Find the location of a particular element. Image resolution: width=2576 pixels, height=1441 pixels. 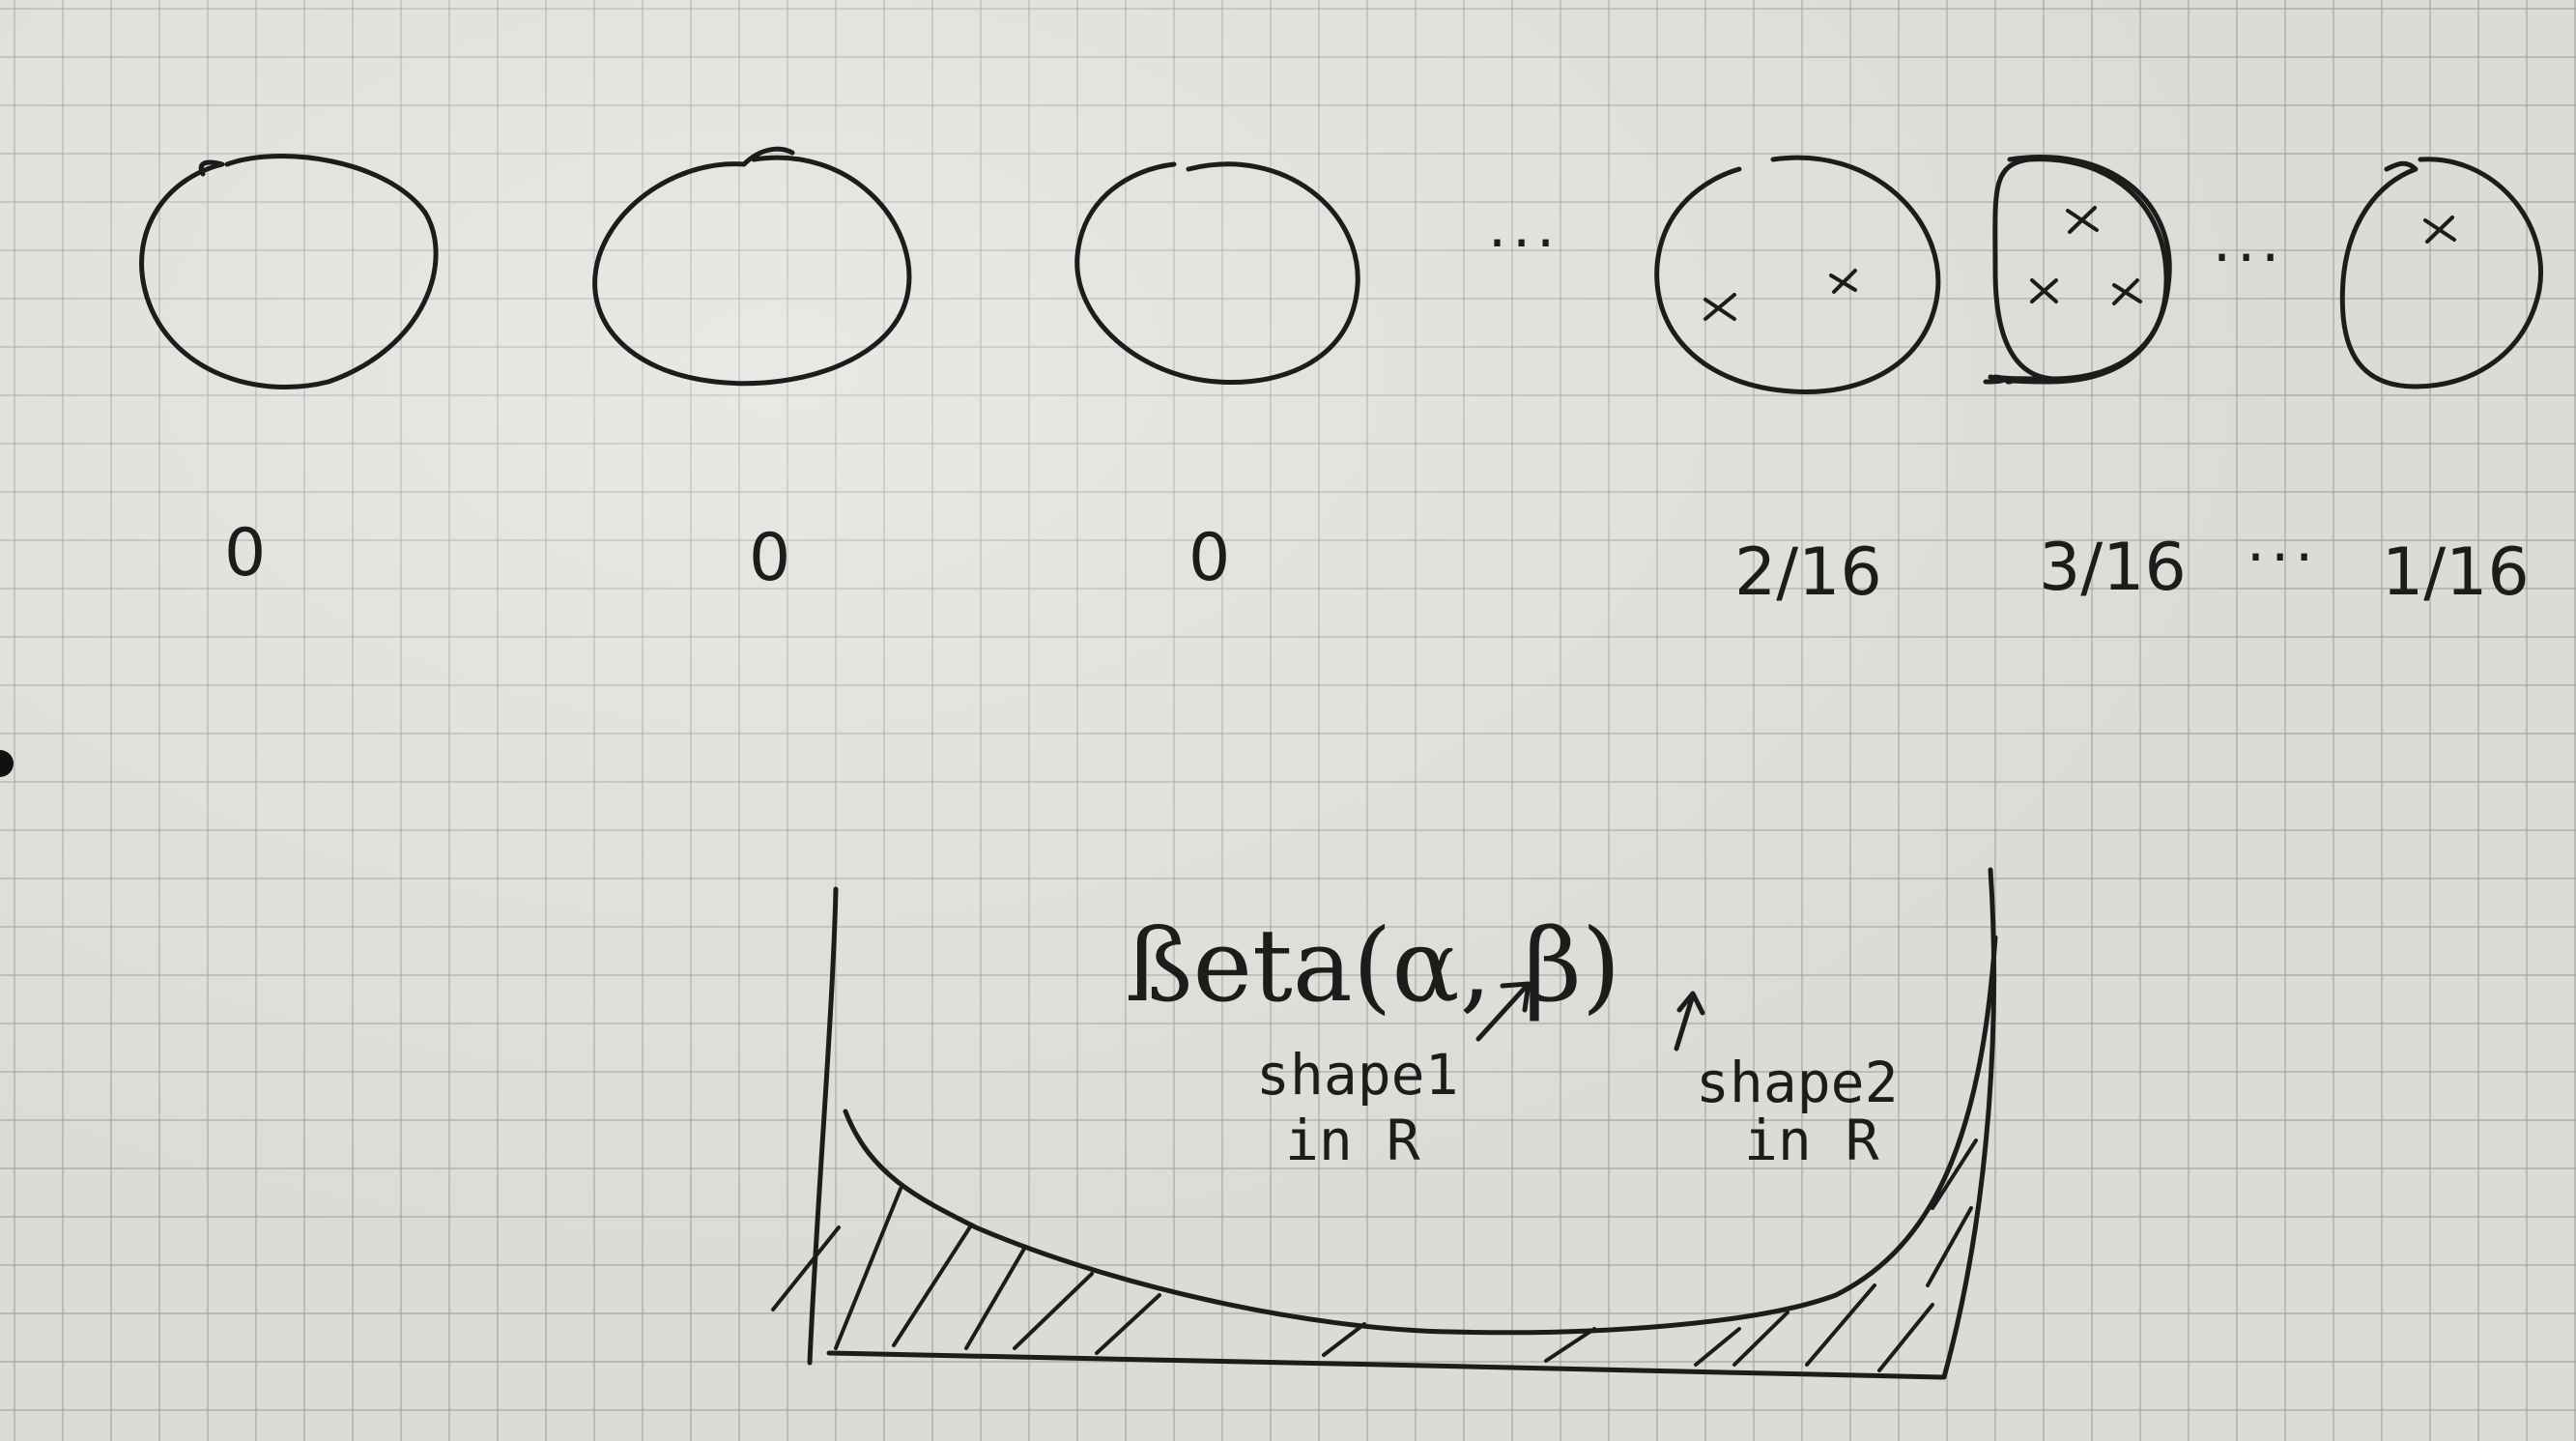

tail-hatching is located at coordinates (1375, 1255).